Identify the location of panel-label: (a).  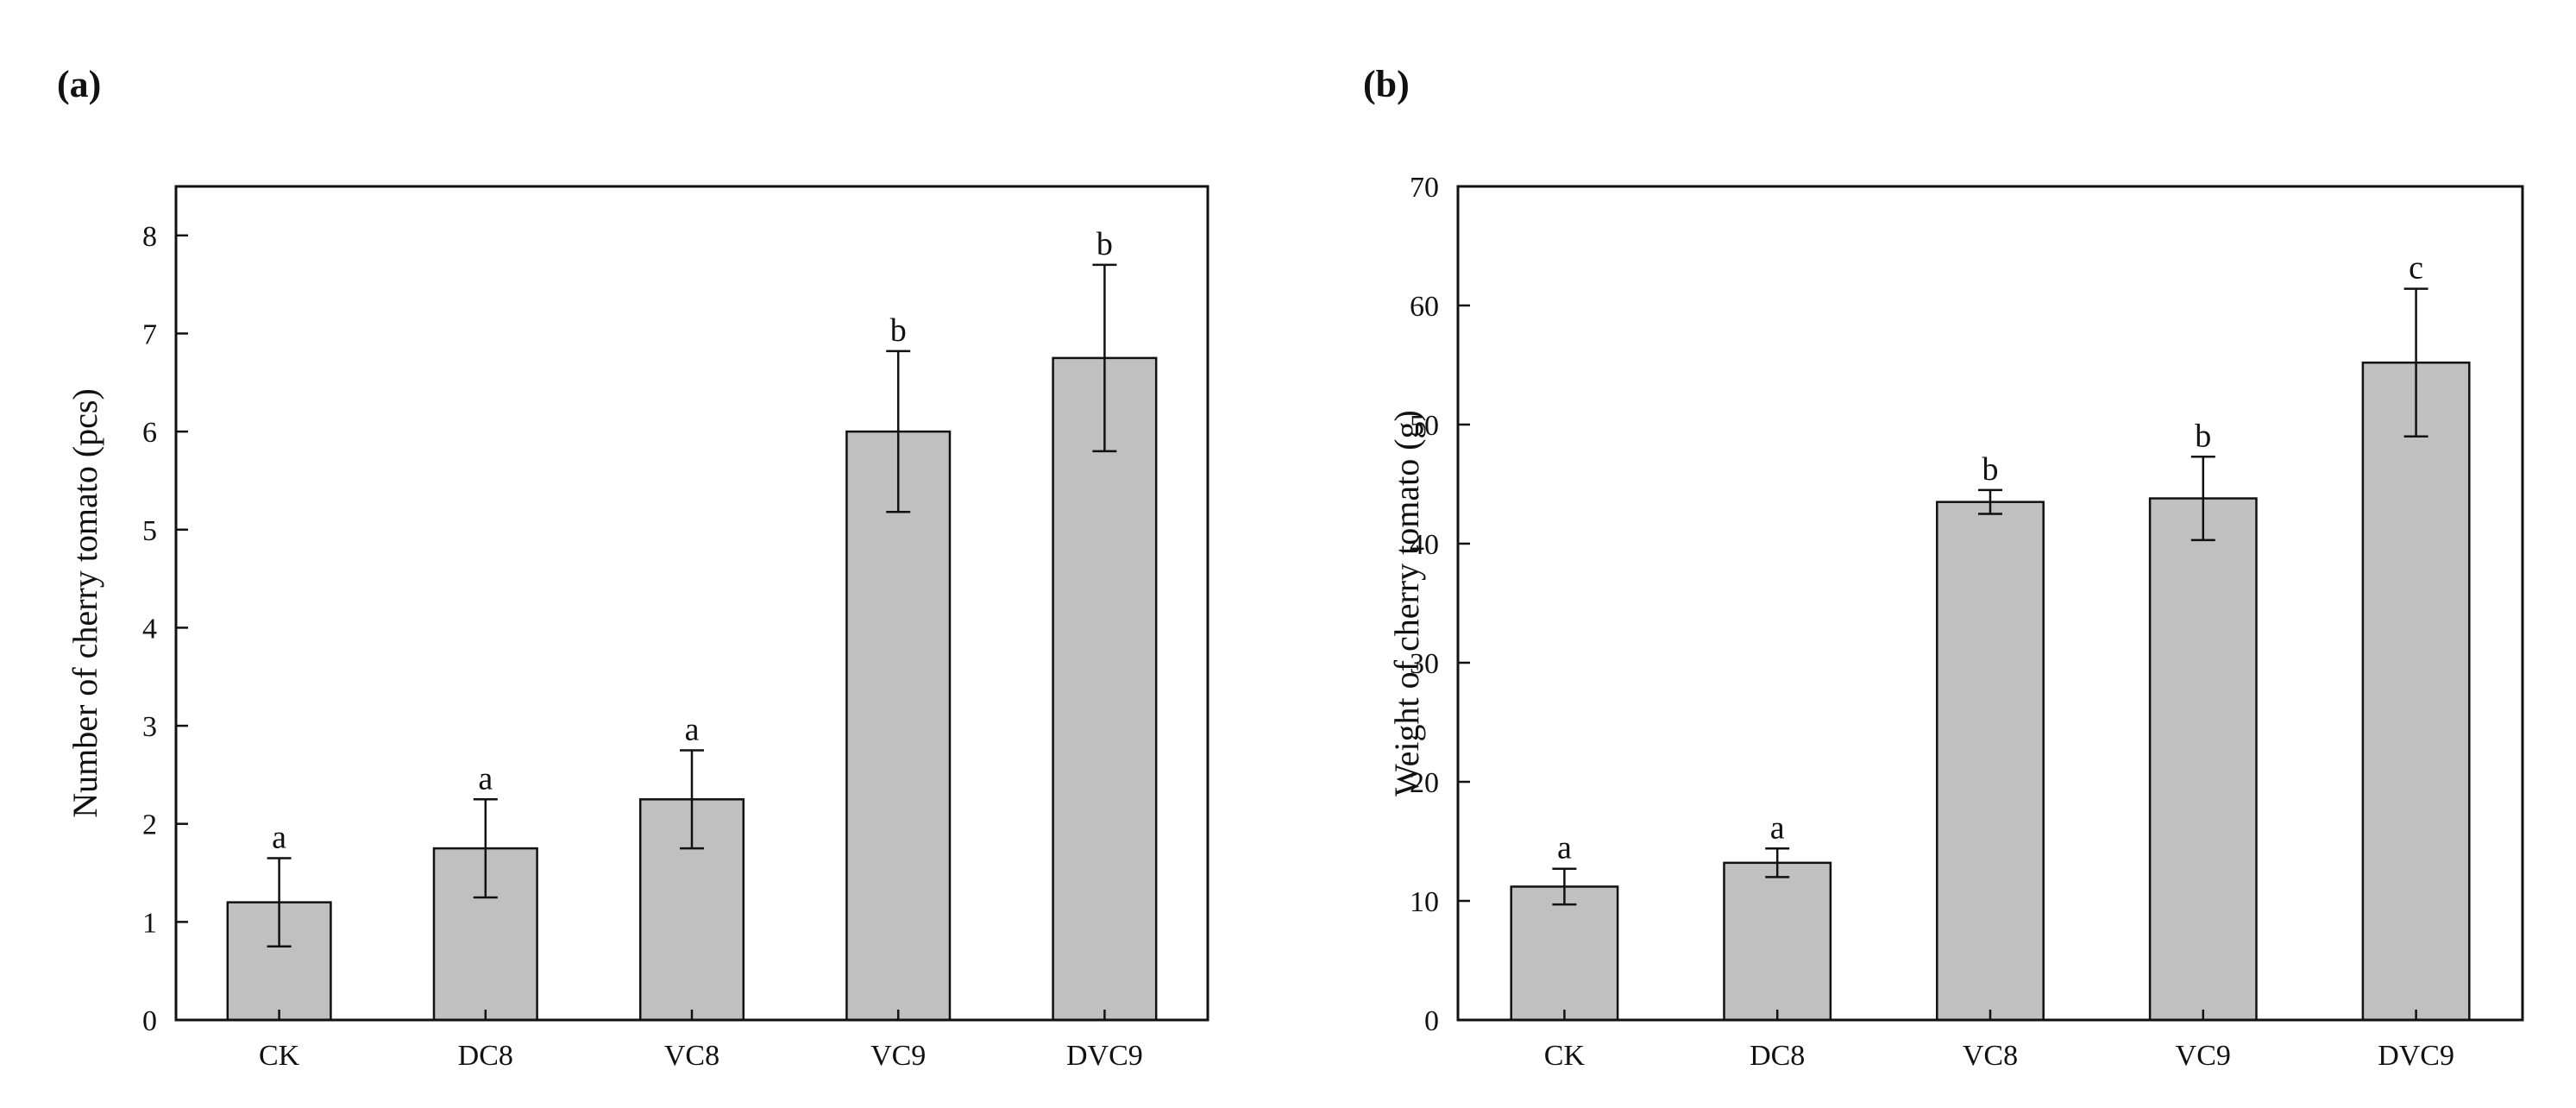
(79, 84).